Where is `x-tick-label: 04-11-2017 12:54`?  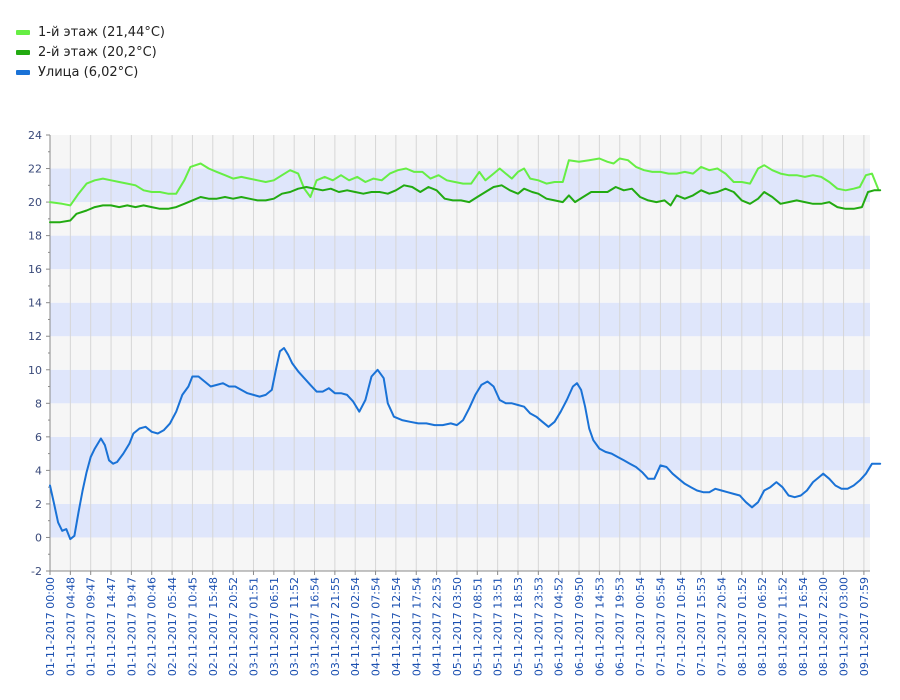 x-tick-label: 04-11-2017 12:54 is located at coordinates (396, 626).